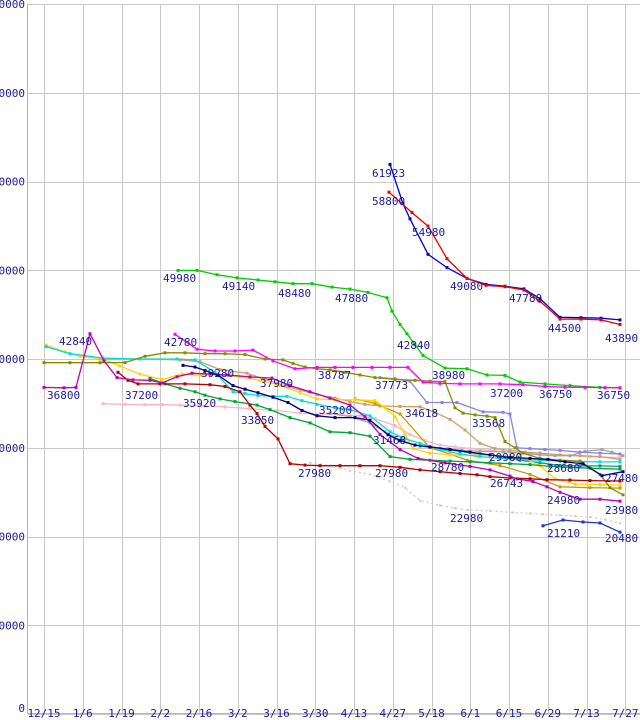  What do you see at coordinates (388, 173) in the screenshot?
I see `price-label: 61923` at bounding box center [388, 173].